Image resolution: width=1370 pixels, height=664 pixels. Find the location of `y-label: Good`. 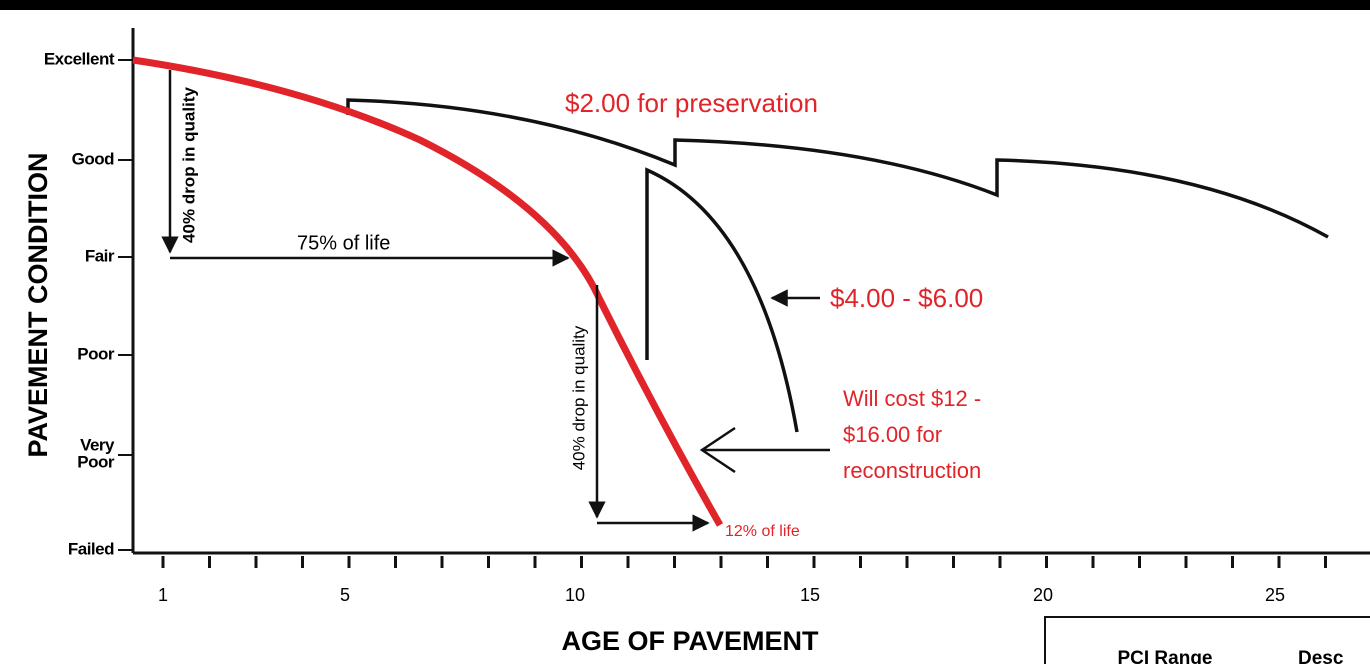

y-label: Good is located at coordinates (93, 158).